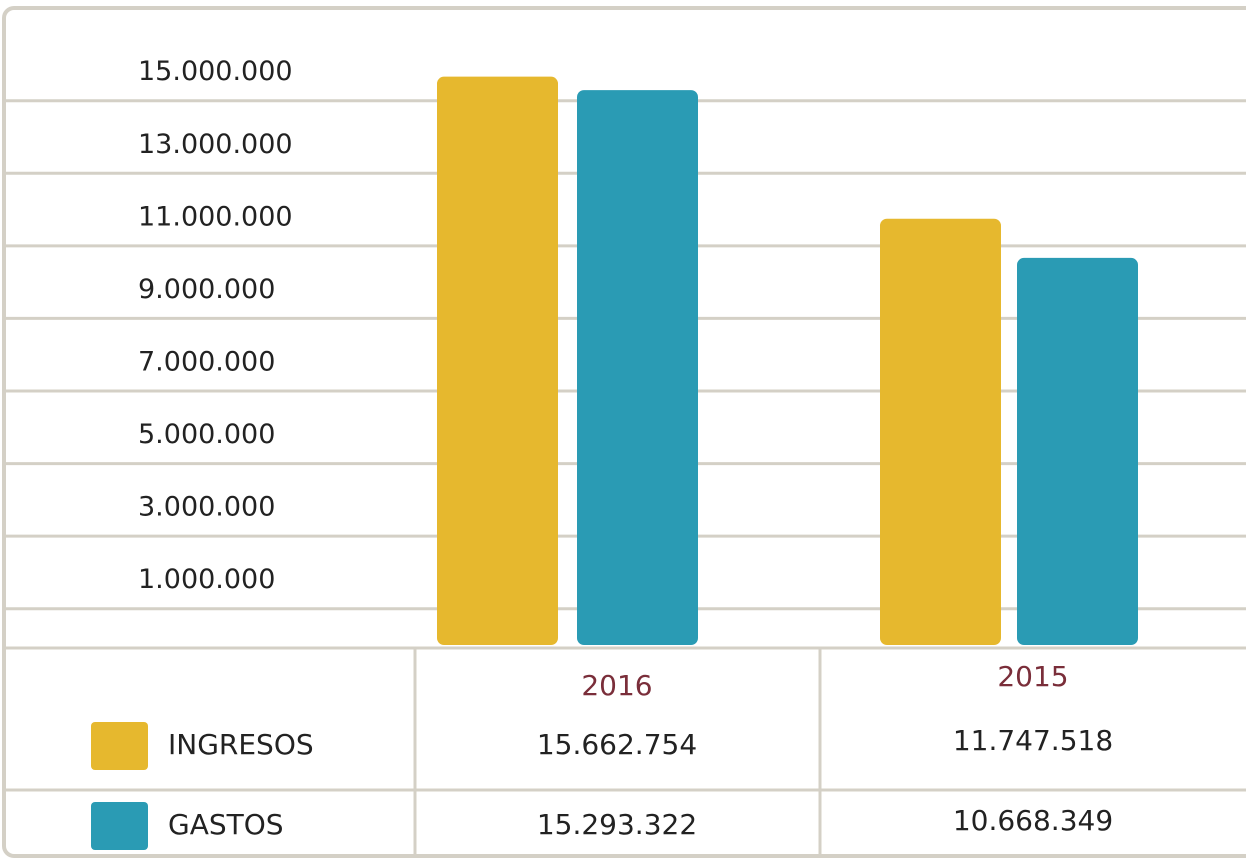 Image resolution: width=1246 pixels, height=860 pixels. What do you see at coordinates (206, 507) in the screenshot?
I see `y-tick-label: 3.000.000` at bounding box center [206, 507].